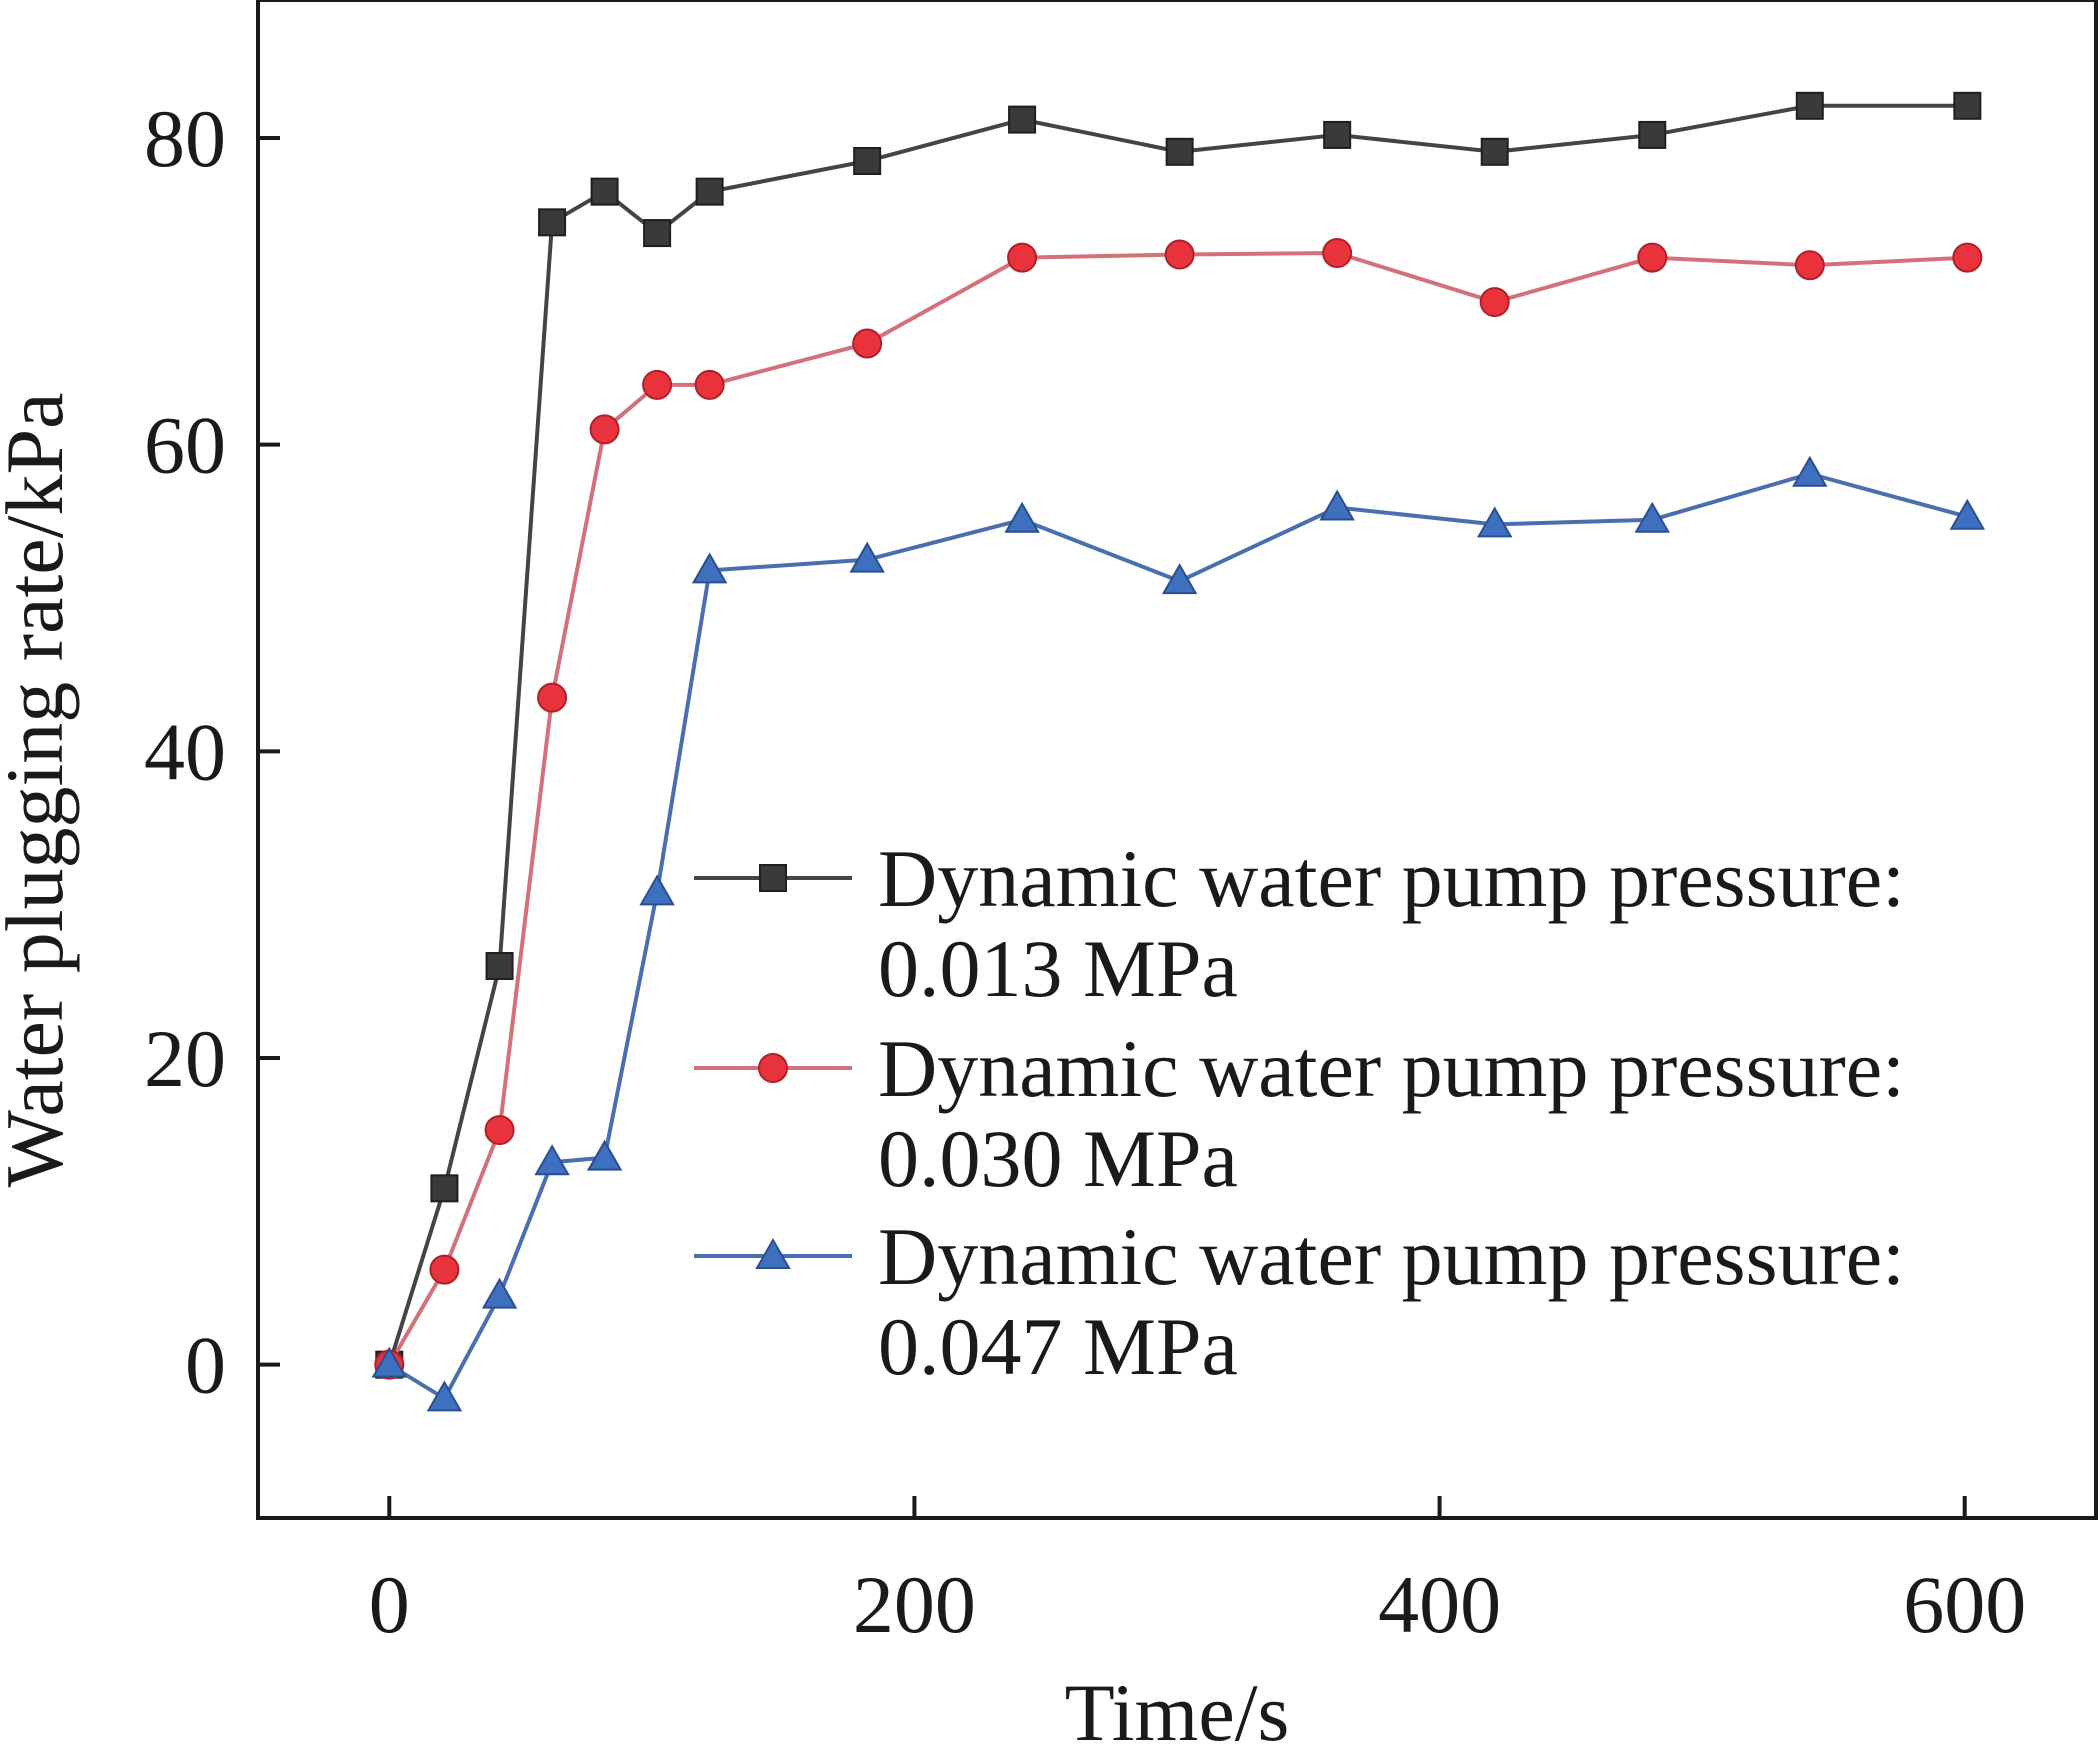 This screenshot has height=1748, width=2100. I want to click on legend-marker-triangle, so click(773, 1253).